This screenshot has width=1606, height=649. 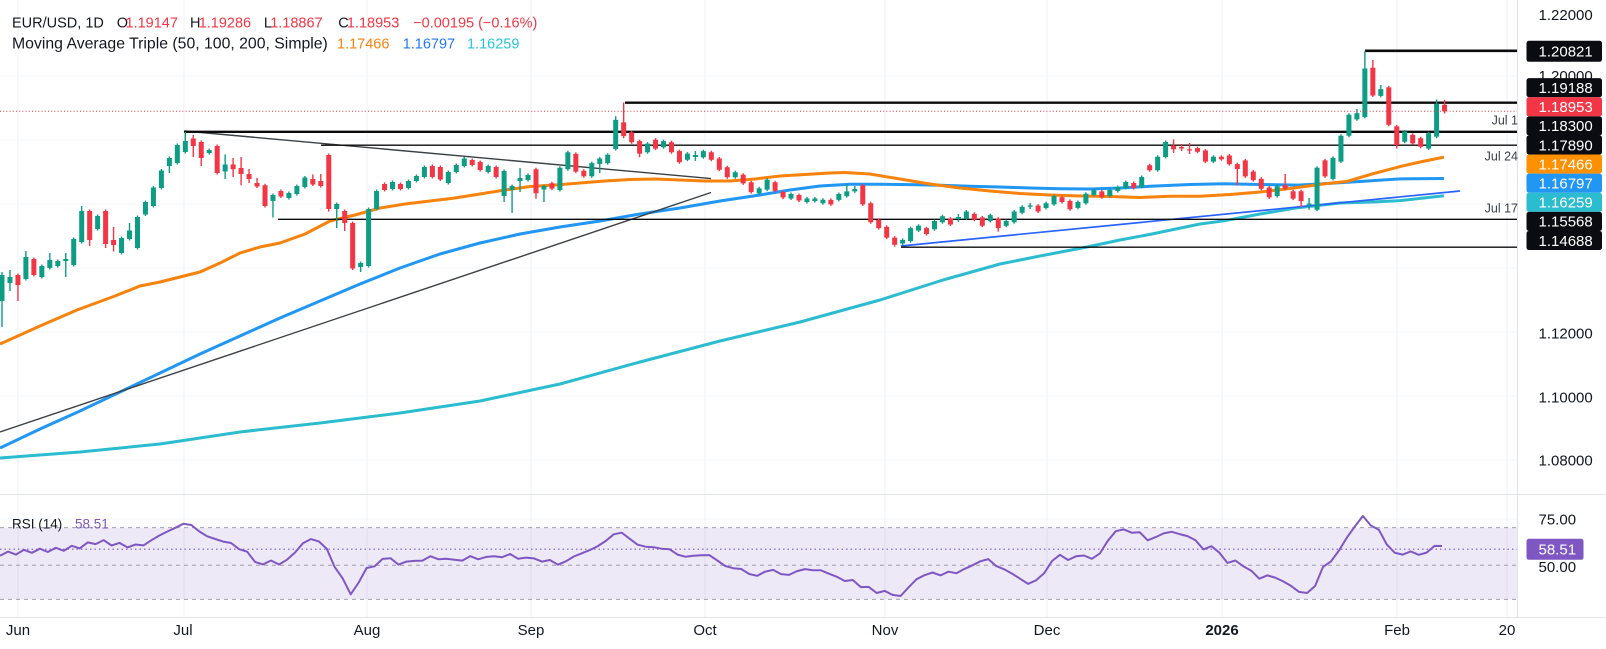 What do you see at coordinates (152, 23) in the screenshot?
I see `svg-text: 1.19147` at bounding box center [152, 23].